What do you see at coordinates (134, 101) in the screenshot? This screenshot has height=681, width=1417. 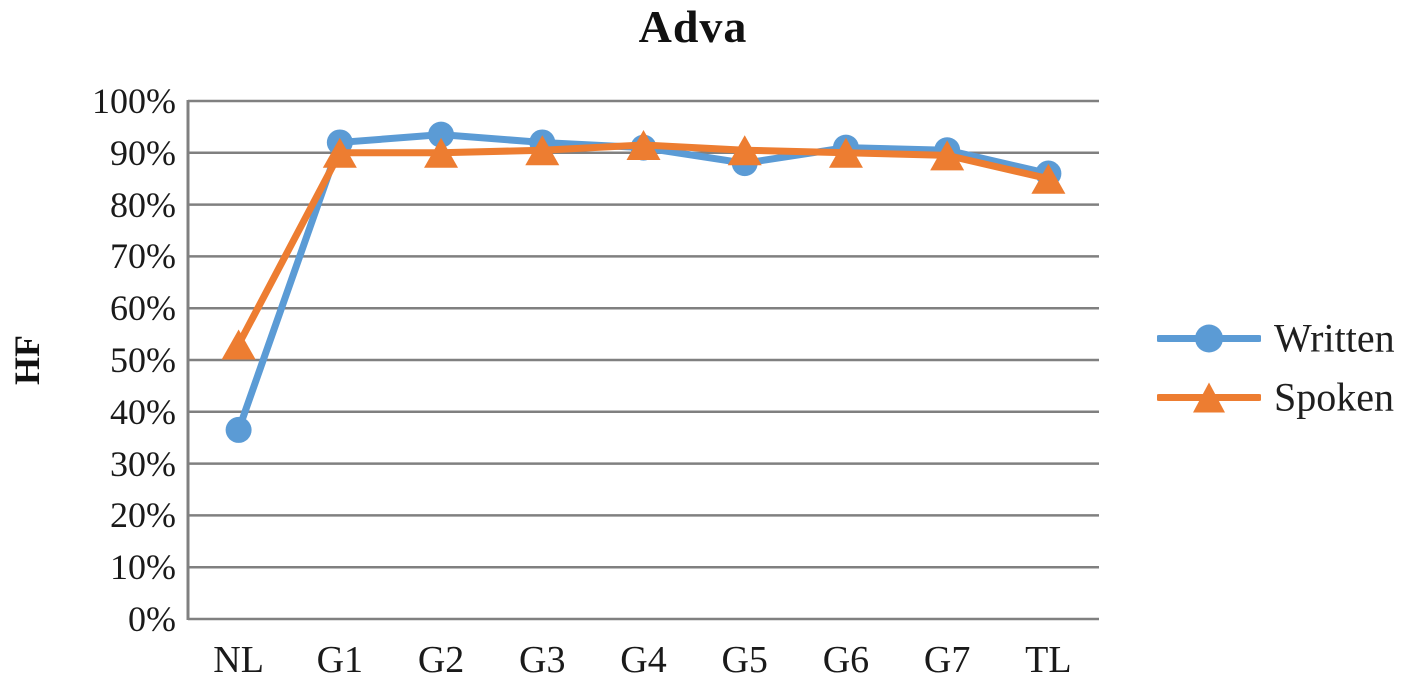 I see `y-tick-label: 100%` at bounding box center [134, 101].